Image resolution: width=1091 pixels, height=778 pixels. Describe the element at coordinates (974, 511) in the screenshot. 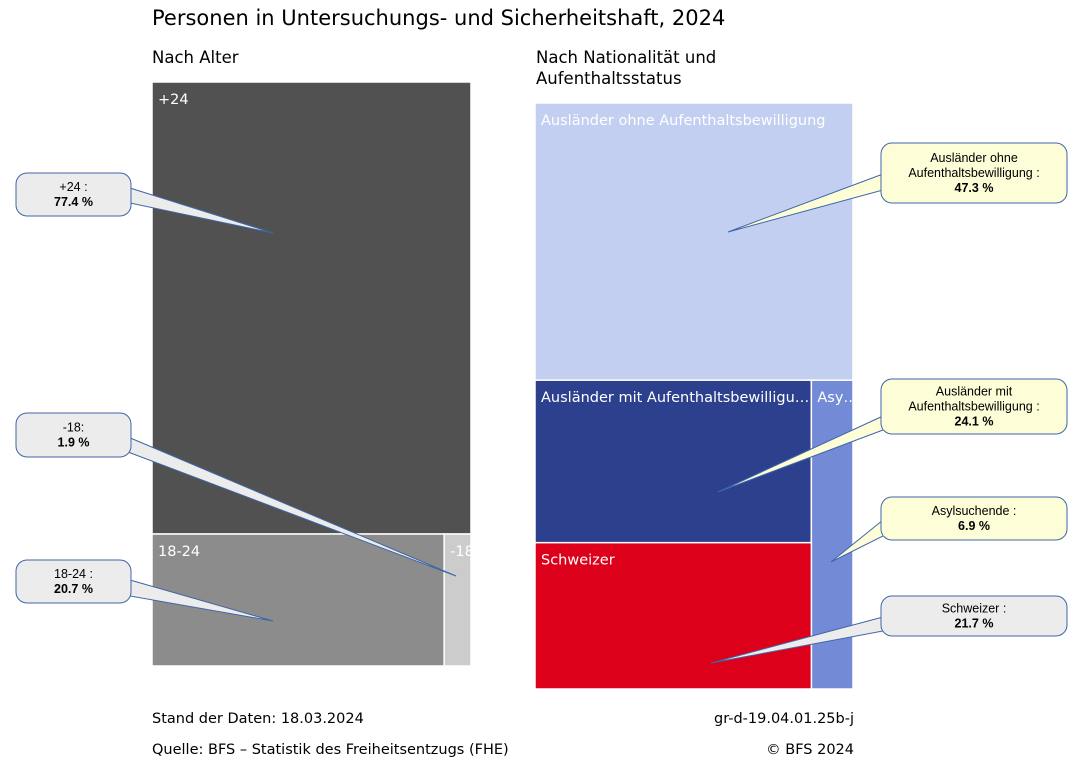

I see `nat-asyl-callout-label: Asylsuchende :` at that location.